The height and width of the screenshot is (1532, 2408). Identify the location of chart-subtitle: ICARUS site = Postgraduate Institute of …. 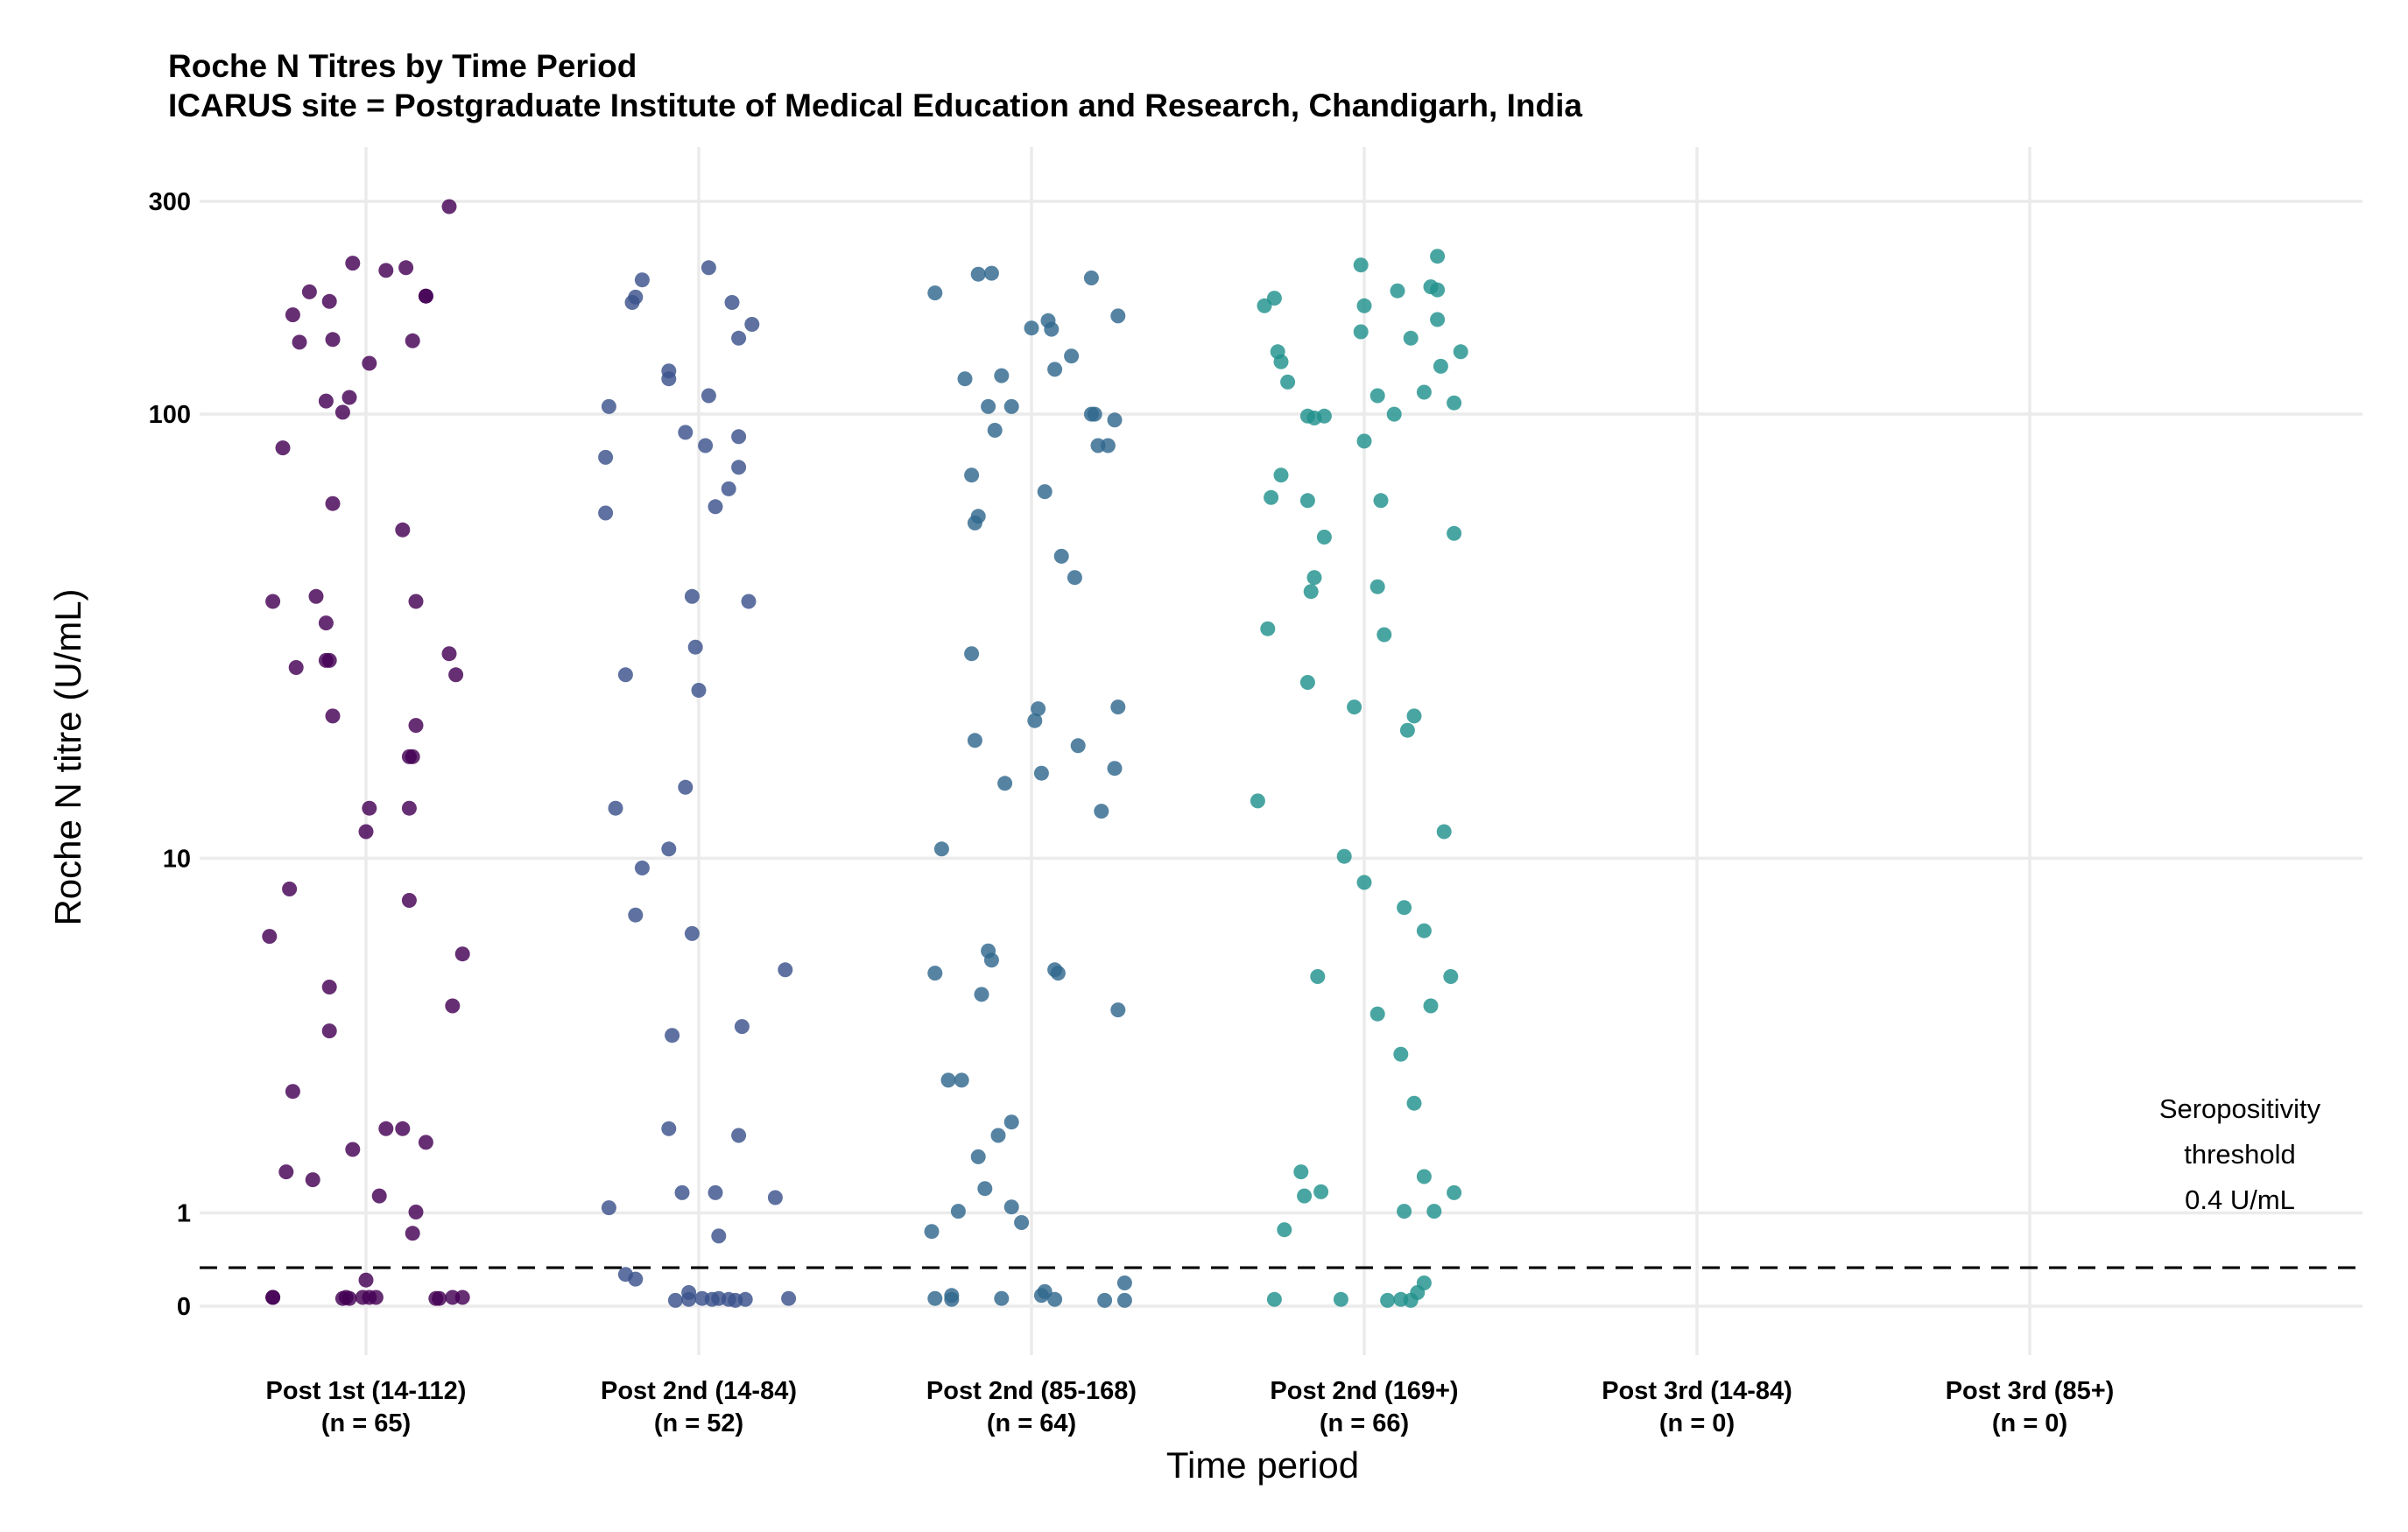
(875, 106).